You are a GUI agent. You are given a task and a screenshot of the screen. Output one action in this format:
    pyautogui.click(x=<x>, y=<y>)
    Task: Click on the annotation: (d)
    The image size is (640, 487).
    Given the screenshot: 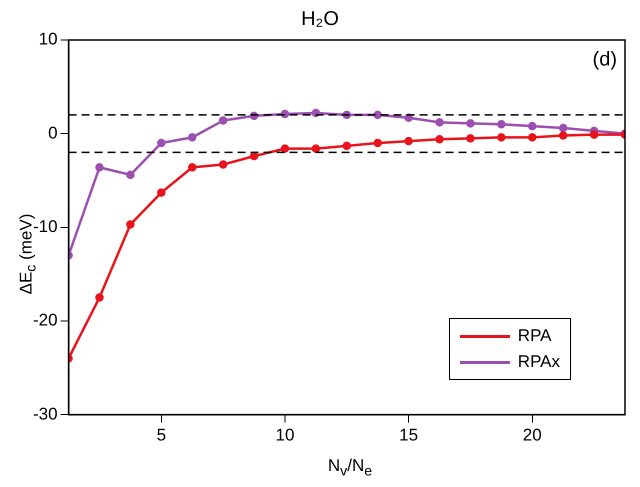 What is the action you would take?
    pyautogui.click(x=604, y=59)
    